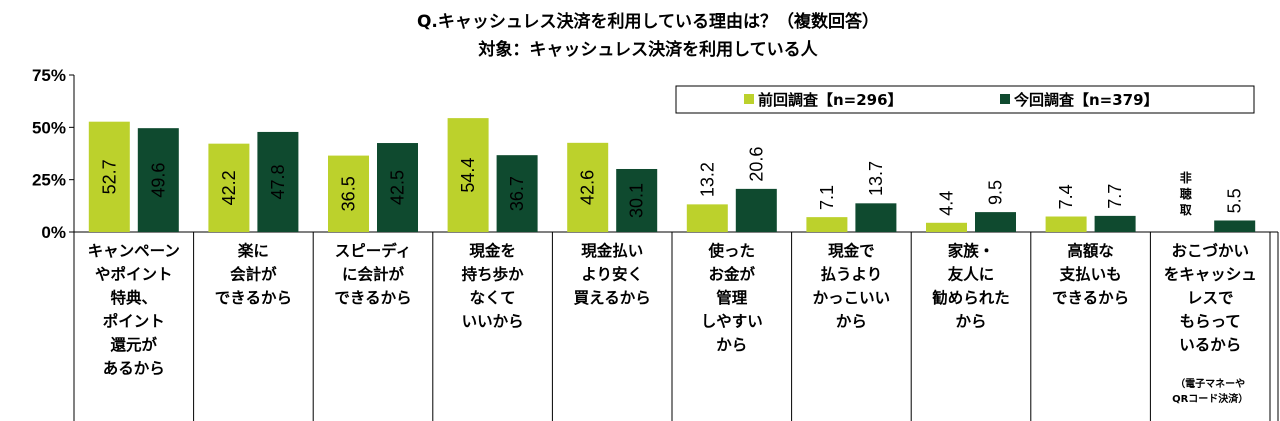  Describe the element at coordinates (830, 100) in the screenshot. I see `legend-label: 前回調査【n=296】` at that location.